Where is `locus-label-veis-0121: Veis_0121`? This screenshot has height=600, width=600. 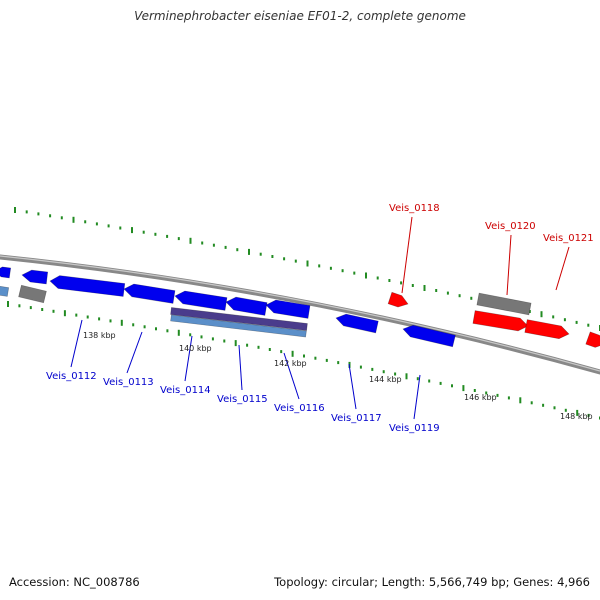 locus-label-veis-0121: Veis_0121 is located at coordinates (568, 238).